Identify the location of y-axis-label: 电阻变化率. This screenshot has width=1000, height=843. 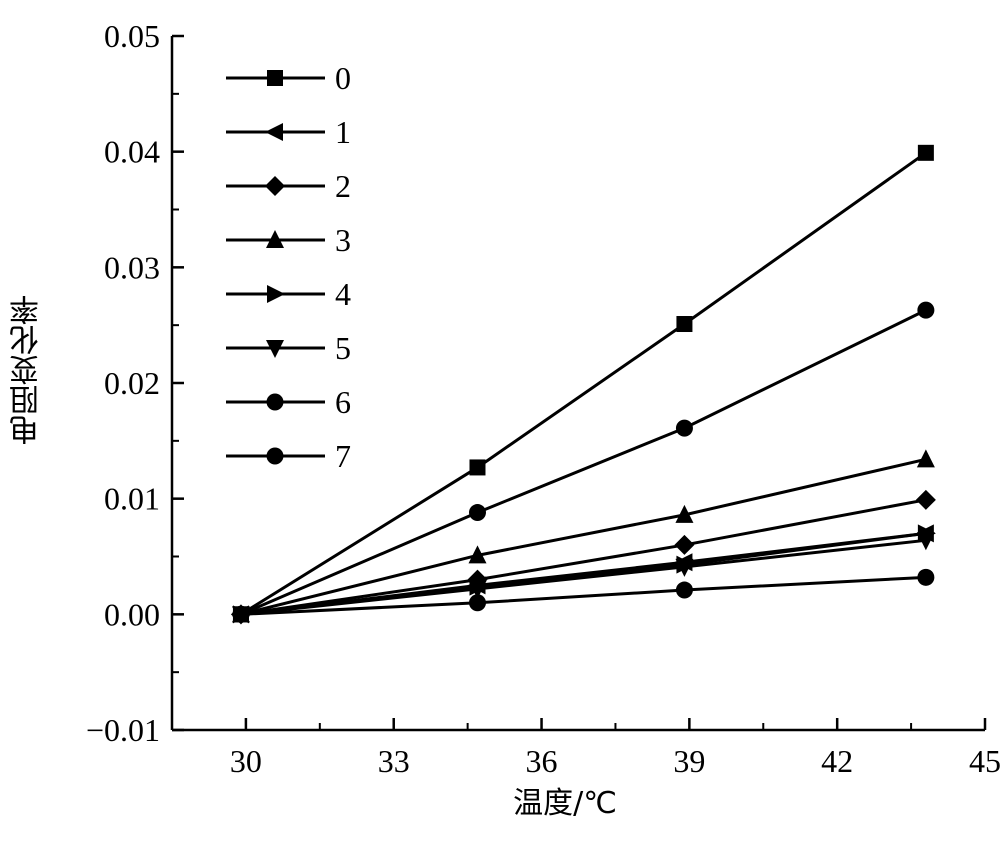
(27, 370).